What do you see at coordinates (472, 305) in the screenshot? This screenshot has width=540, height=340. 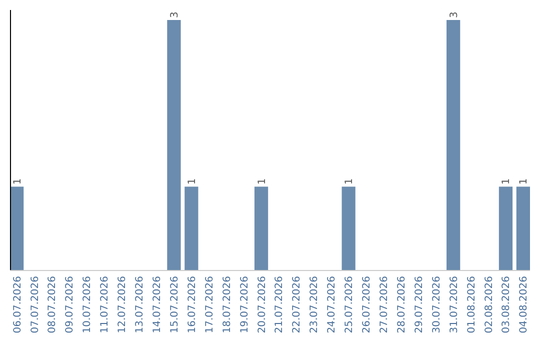 I see `x-tick-label: 01.08.2026` at bounding box center [472, 305].